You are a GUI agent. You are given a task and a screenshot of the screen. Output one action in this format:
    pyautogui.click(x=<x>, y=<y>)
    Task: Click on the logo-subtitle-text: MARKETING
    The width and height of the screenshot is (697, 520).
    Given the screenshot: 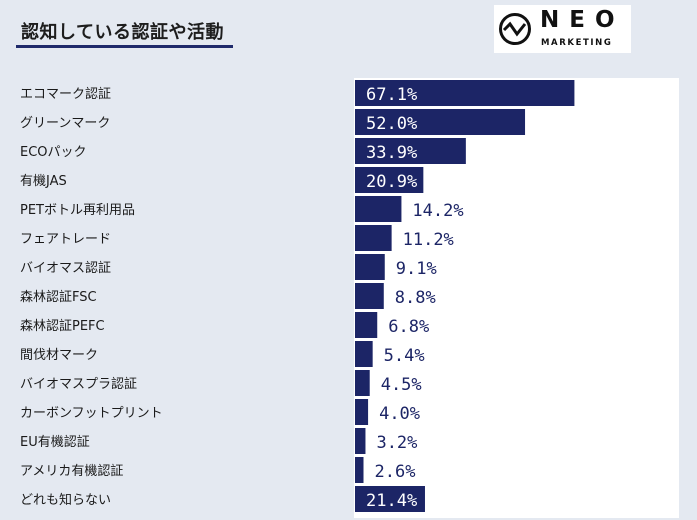 What is the action you would take?
    pyautogui.click(x=577, y=43)
    